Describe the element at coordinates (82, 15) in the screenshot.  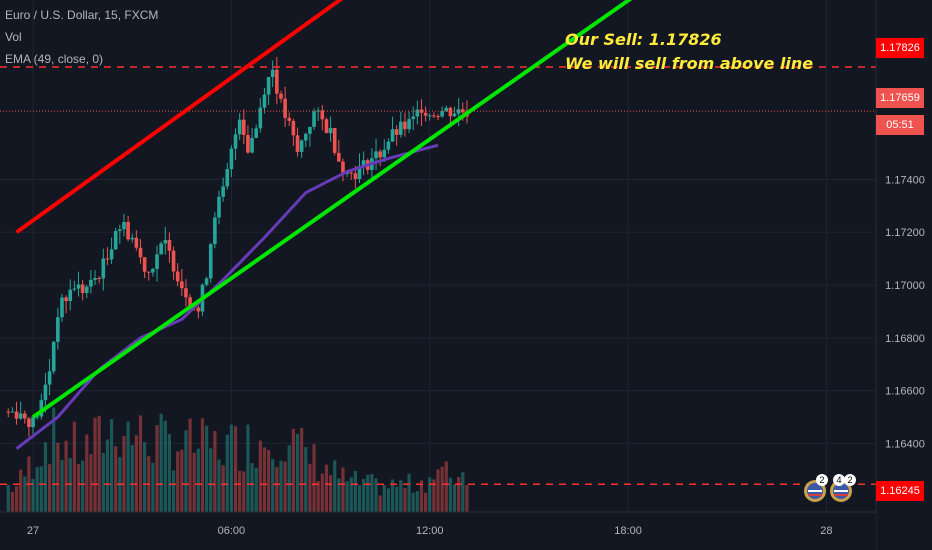
I see `legend-symbol: Euro / U.S. Dollar, 15, FXCM` at that location.